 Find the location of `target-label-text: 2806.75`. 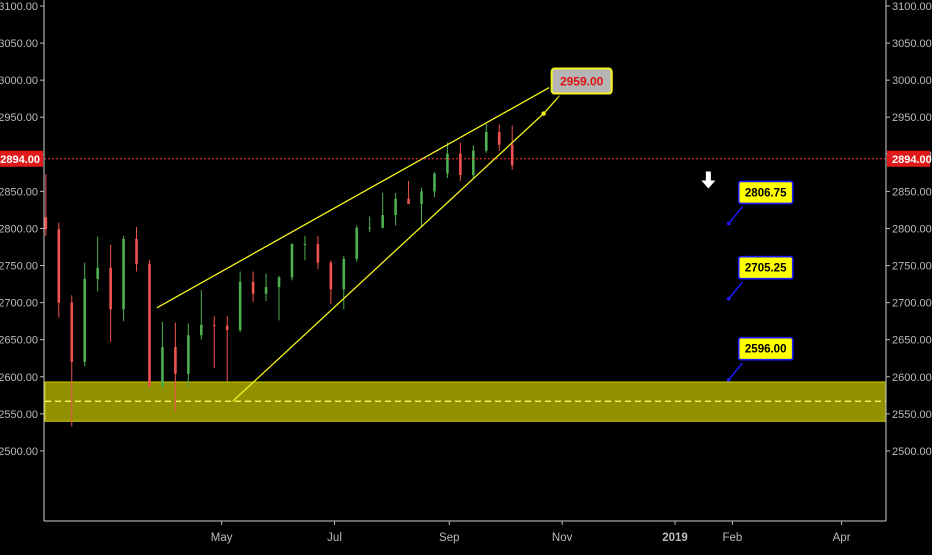

target-label-text: 2806.75 is located at coordinates (766, 193).